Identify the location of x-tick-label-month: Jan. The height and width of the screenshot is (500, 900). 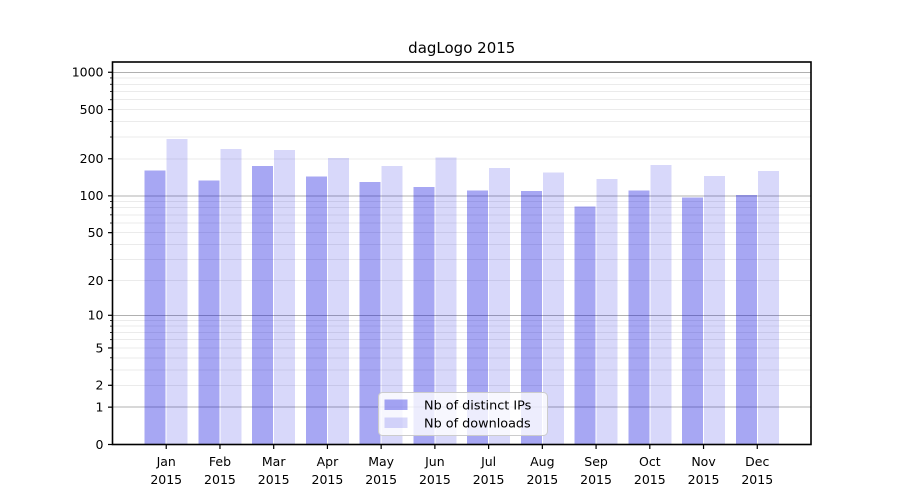
(166, 461).